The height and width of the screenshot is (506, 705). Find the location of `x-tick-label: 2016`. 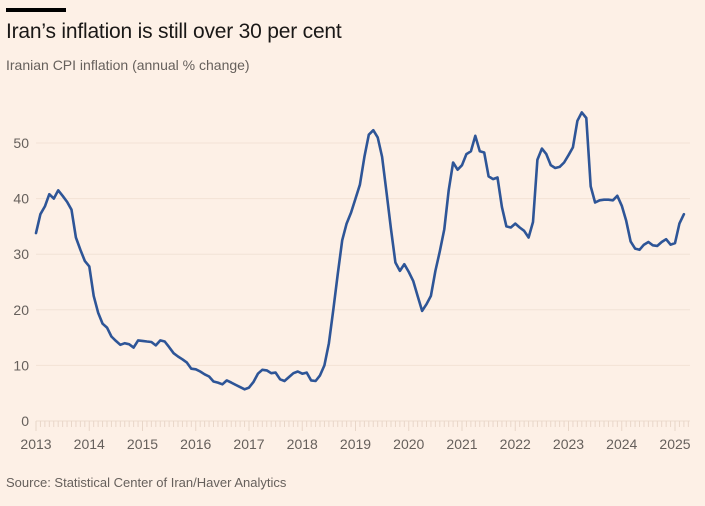

x-tick-label: 2016 is located at coordinates (195, 444).